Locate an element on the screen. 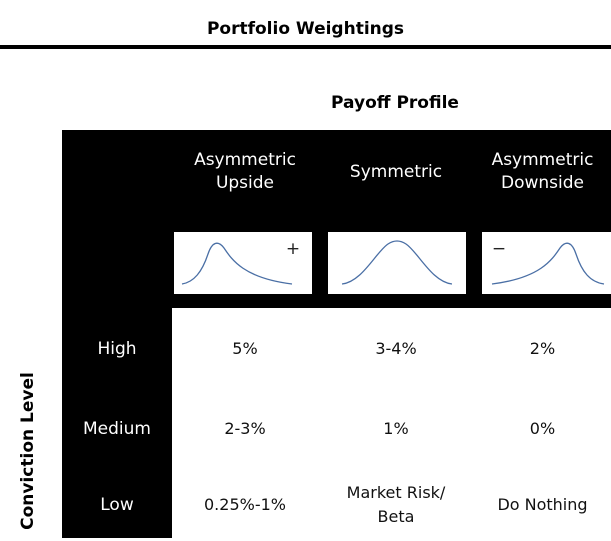  row-header: High is located at coordinates (117, 349).